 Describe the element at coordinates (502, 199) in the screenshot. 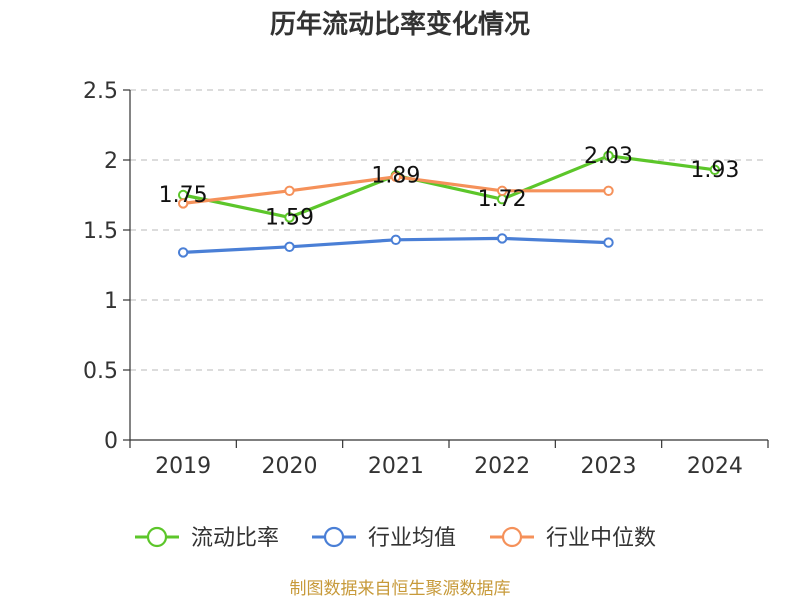

I see `data-label: 1.72` at that location.